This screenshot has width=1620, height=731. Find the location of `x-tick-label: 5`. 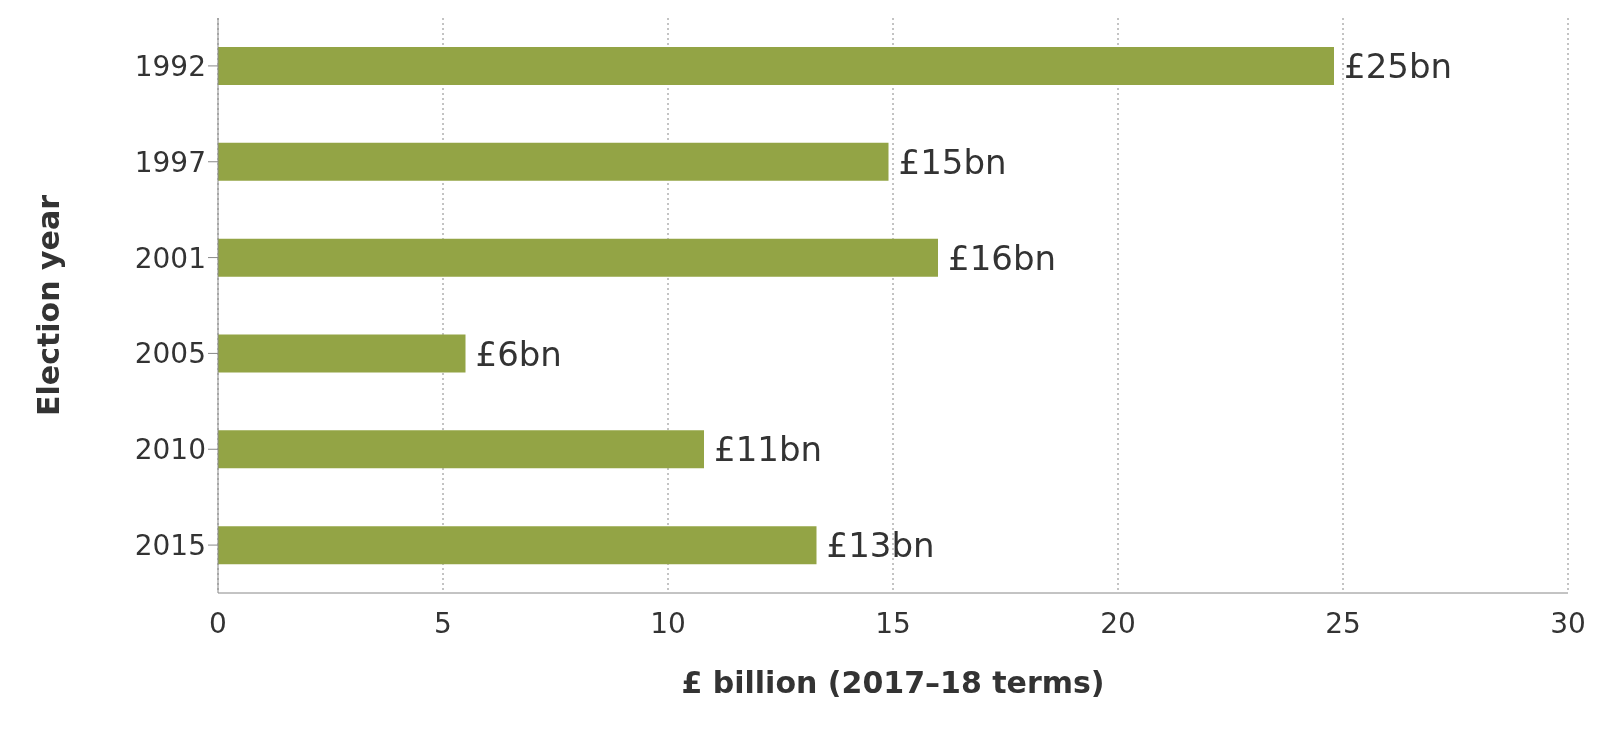

x-tick-label: 5 is located at coordinates (443, 623).